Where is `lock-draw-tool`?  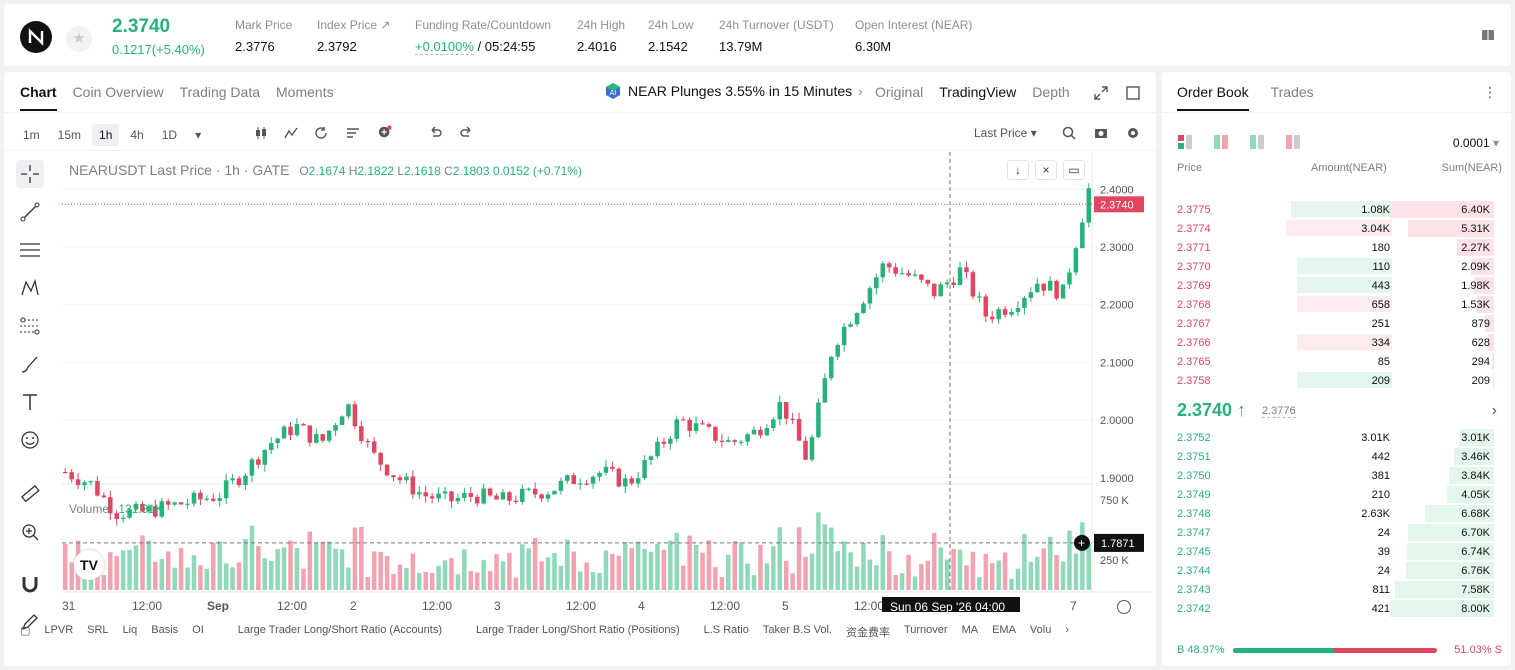 lock-draw-tool is located at coordinates (30, 622).